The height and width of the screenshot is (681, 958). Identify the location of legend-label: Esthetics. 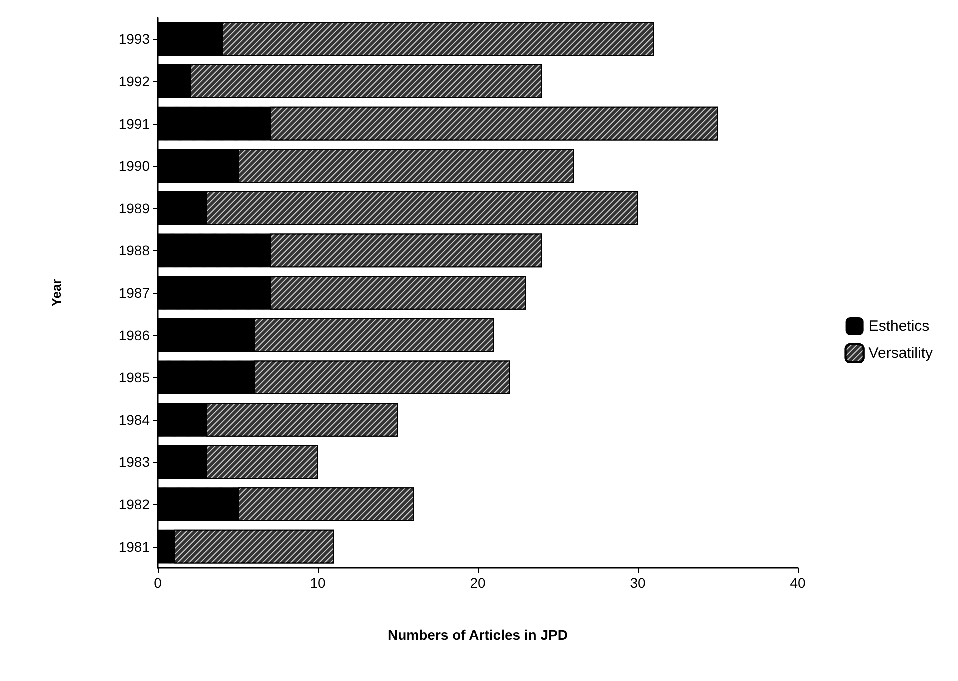
(899, 326).